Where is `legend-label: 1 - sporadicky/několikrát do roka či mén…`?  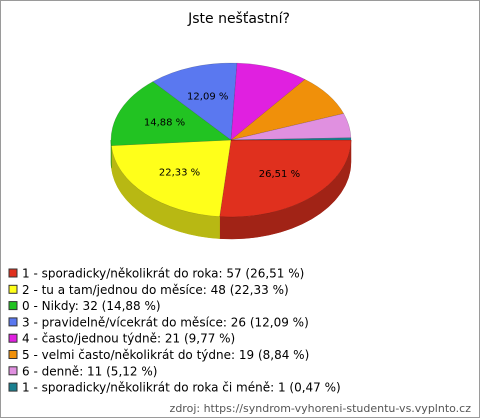 legend-label: 1 - sporadicky/několikrát do roka či mén… is located at coordinates (181, 388).